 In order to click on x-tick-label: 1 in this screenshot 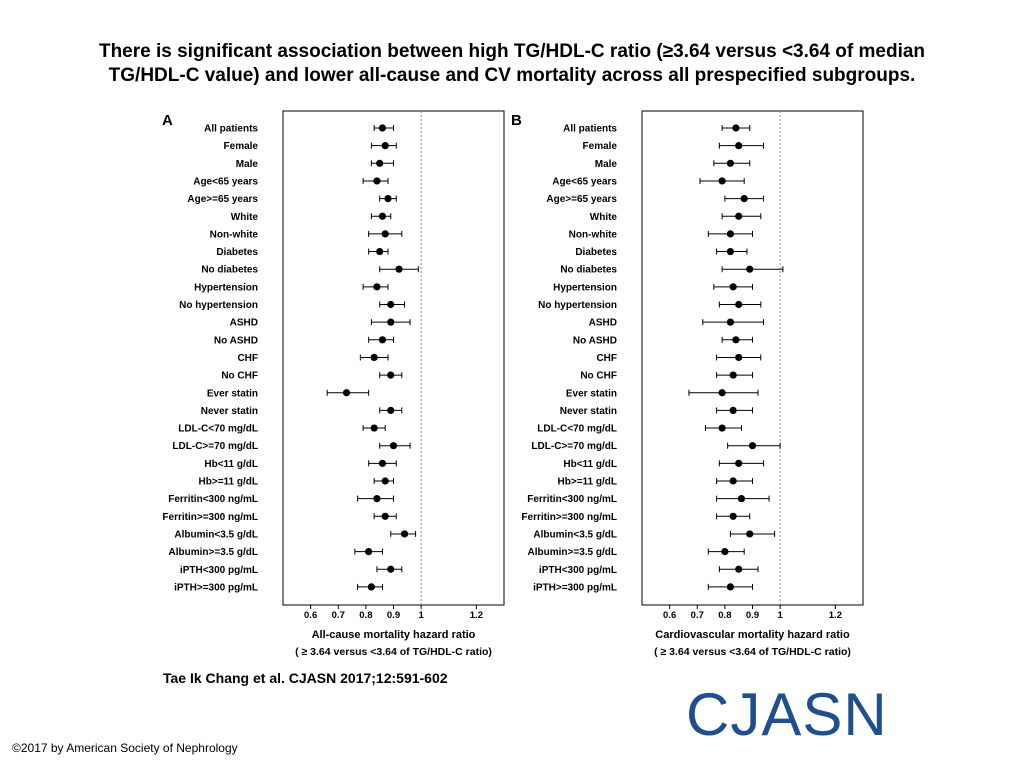, I will do `click(780, 615)`.